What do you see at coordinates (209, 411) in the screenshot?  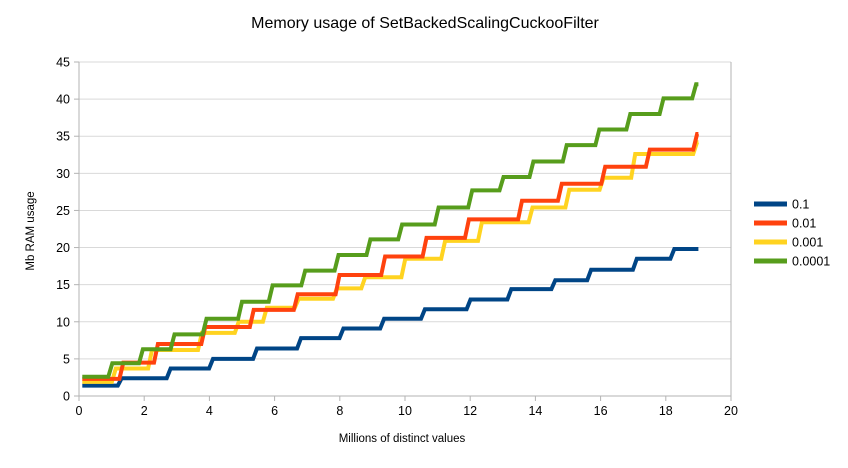 I see `x-tick-label: 4` at bounding box center [209, 411].